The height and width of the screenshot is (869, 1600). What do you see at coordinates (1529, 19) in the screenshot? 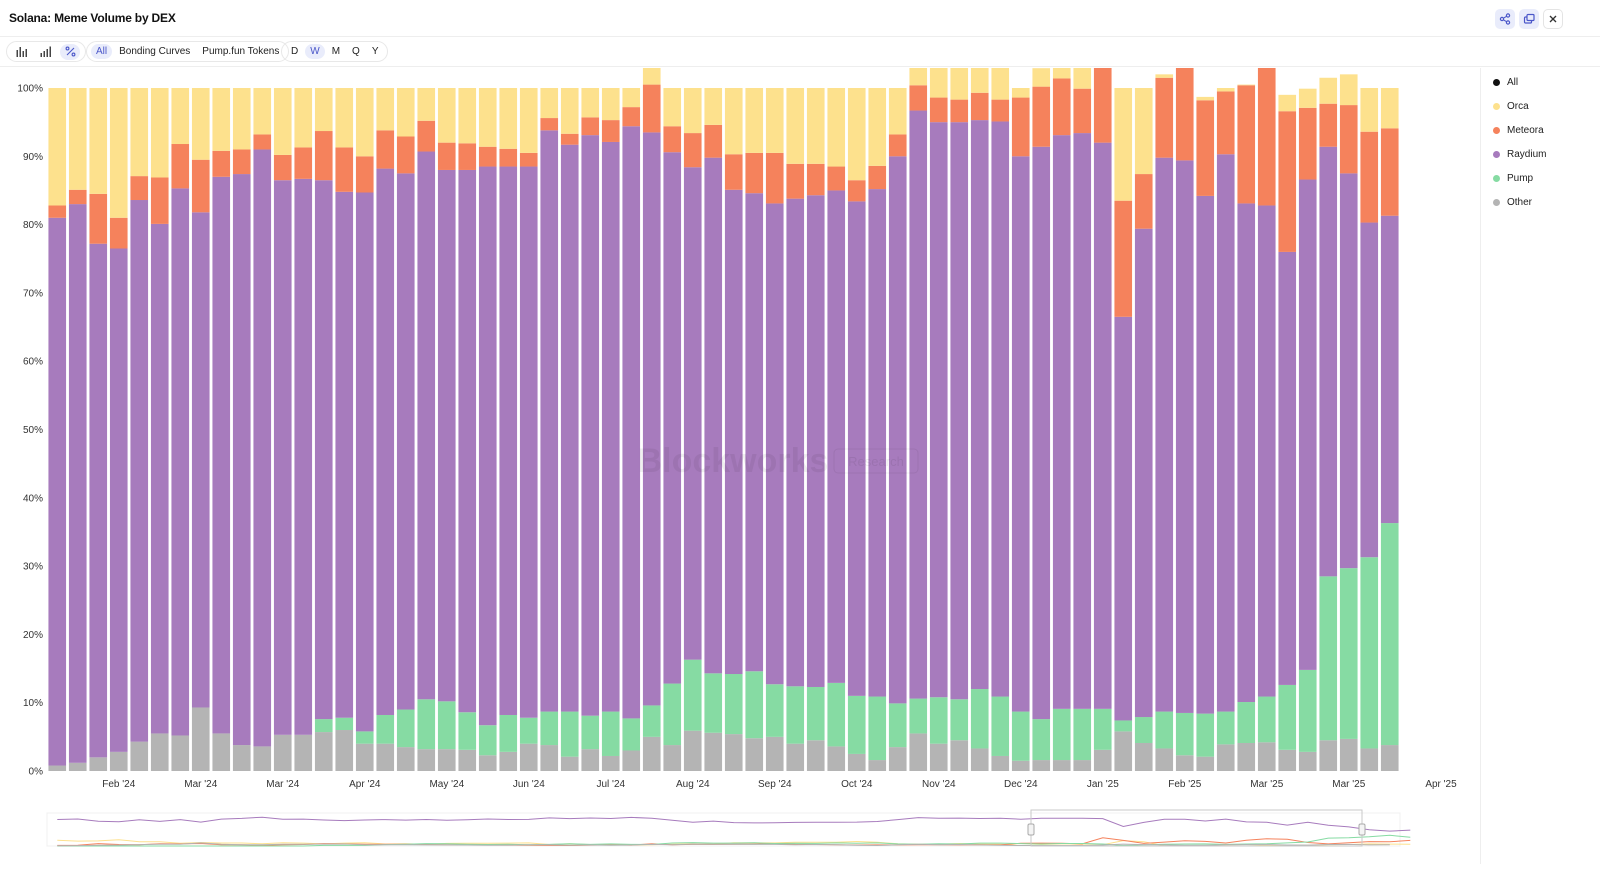
I see `embed-button` at bounding box center [1529, 19].